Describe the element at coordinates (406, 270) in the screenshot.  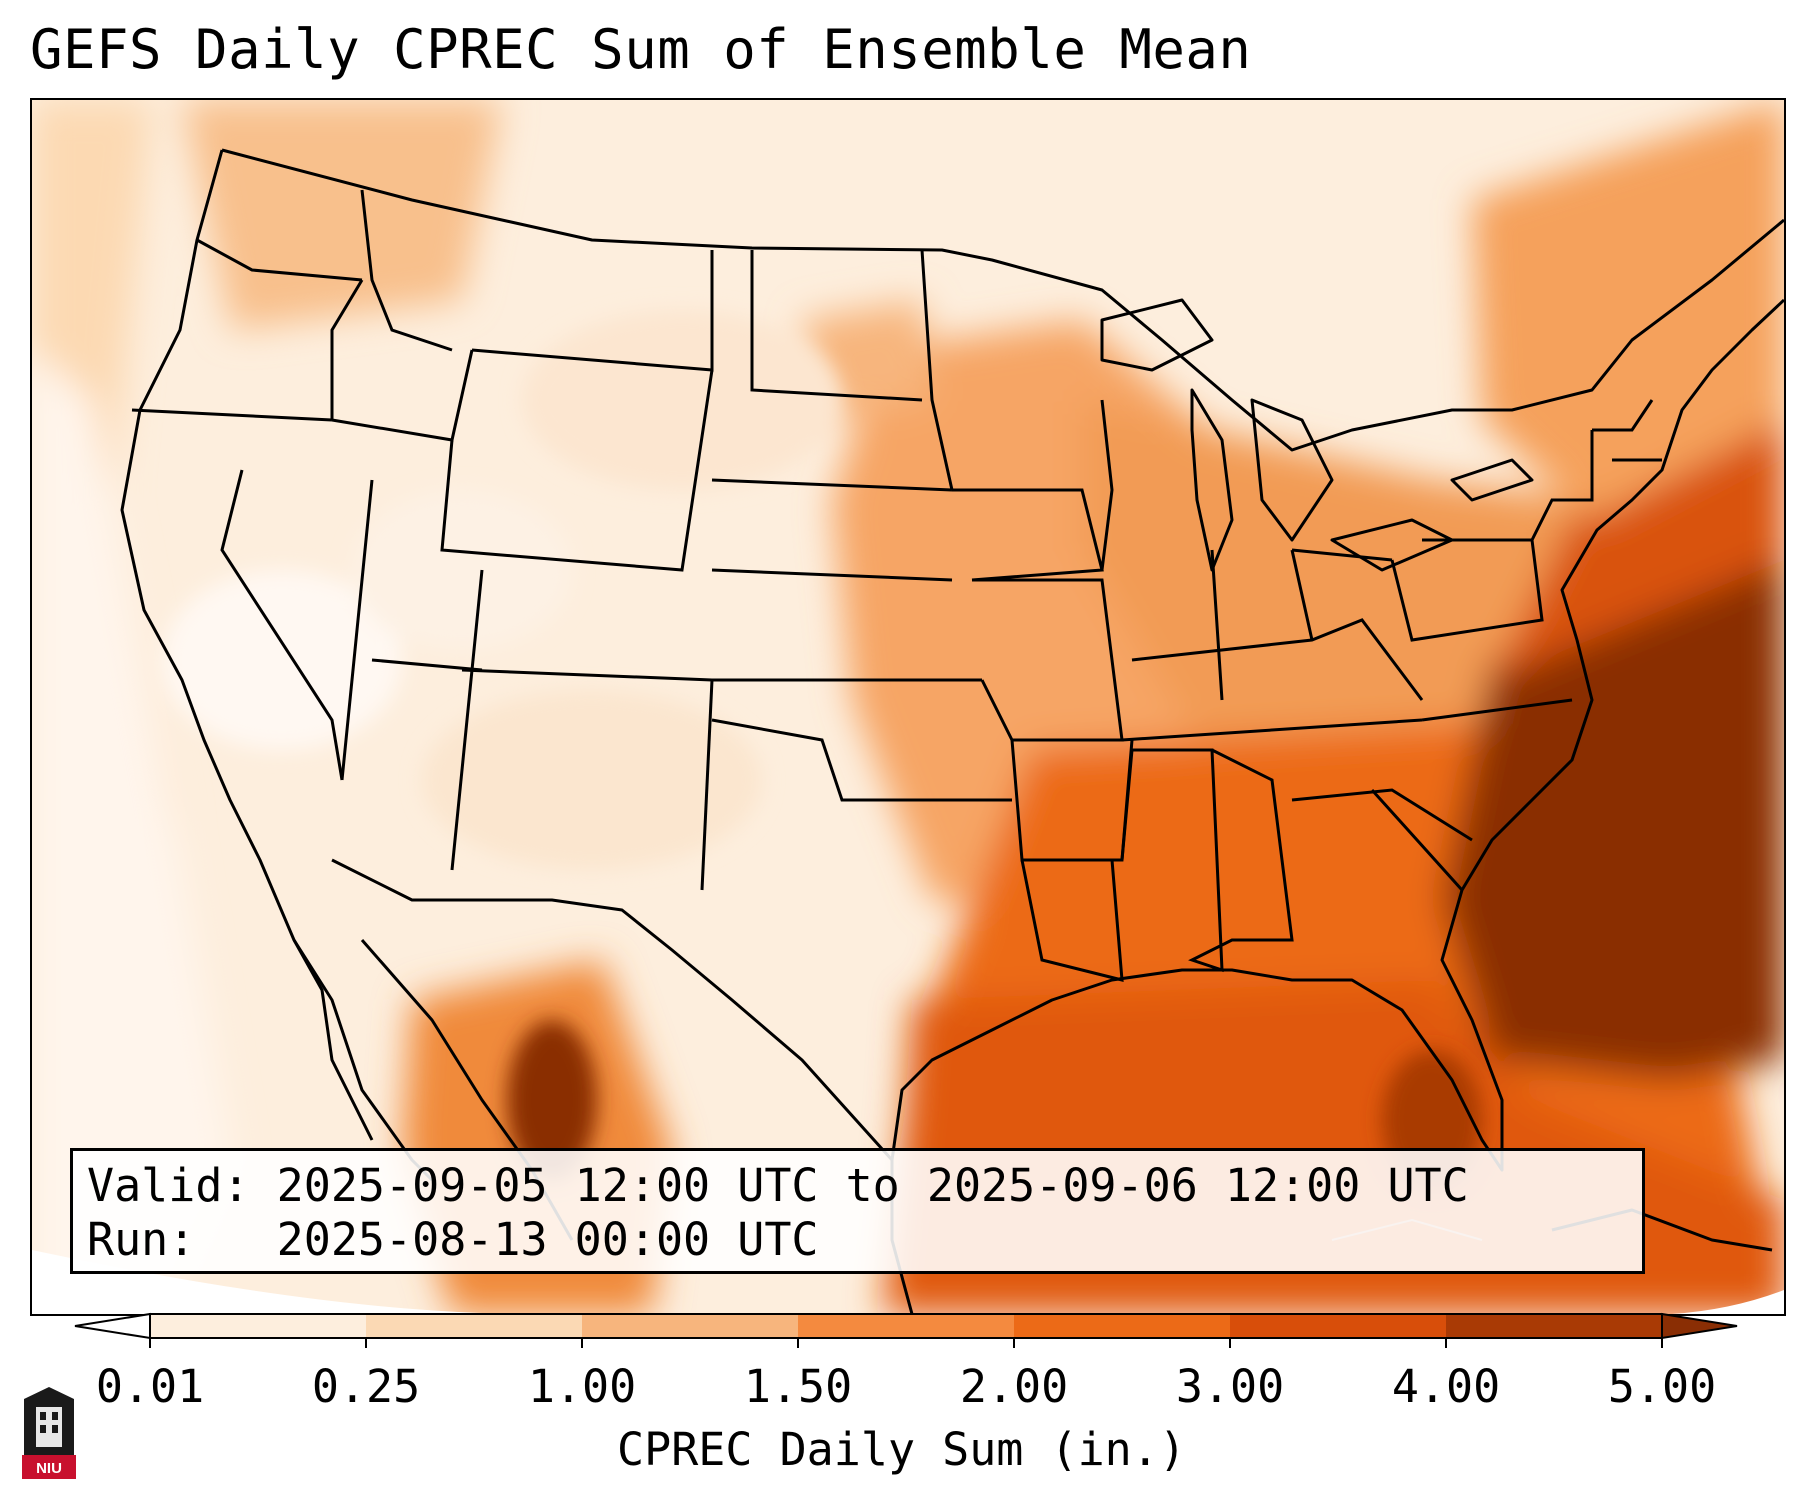
I see `border-id-mt` at that location.